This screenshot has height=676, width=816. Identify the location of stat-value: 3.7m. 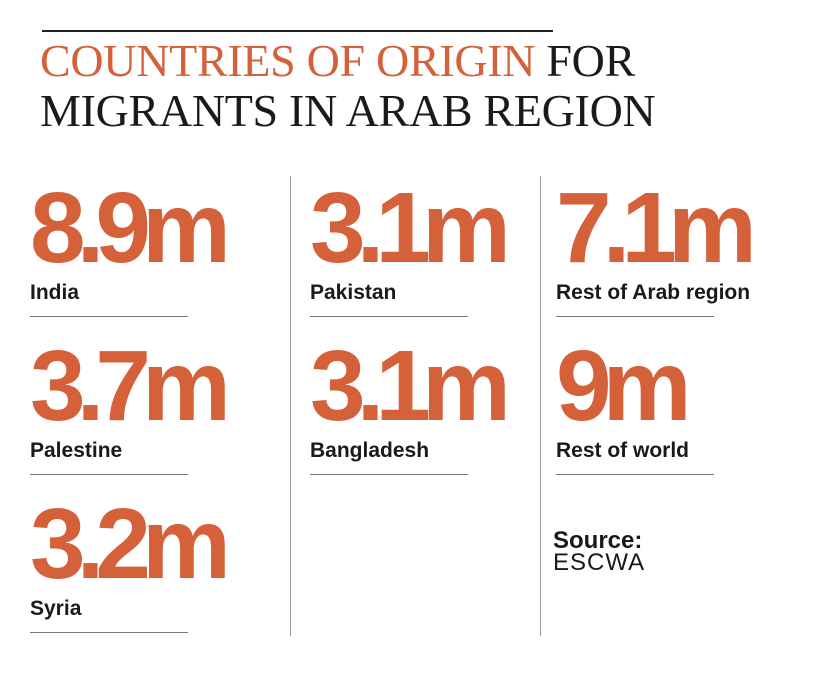
(130, 386).